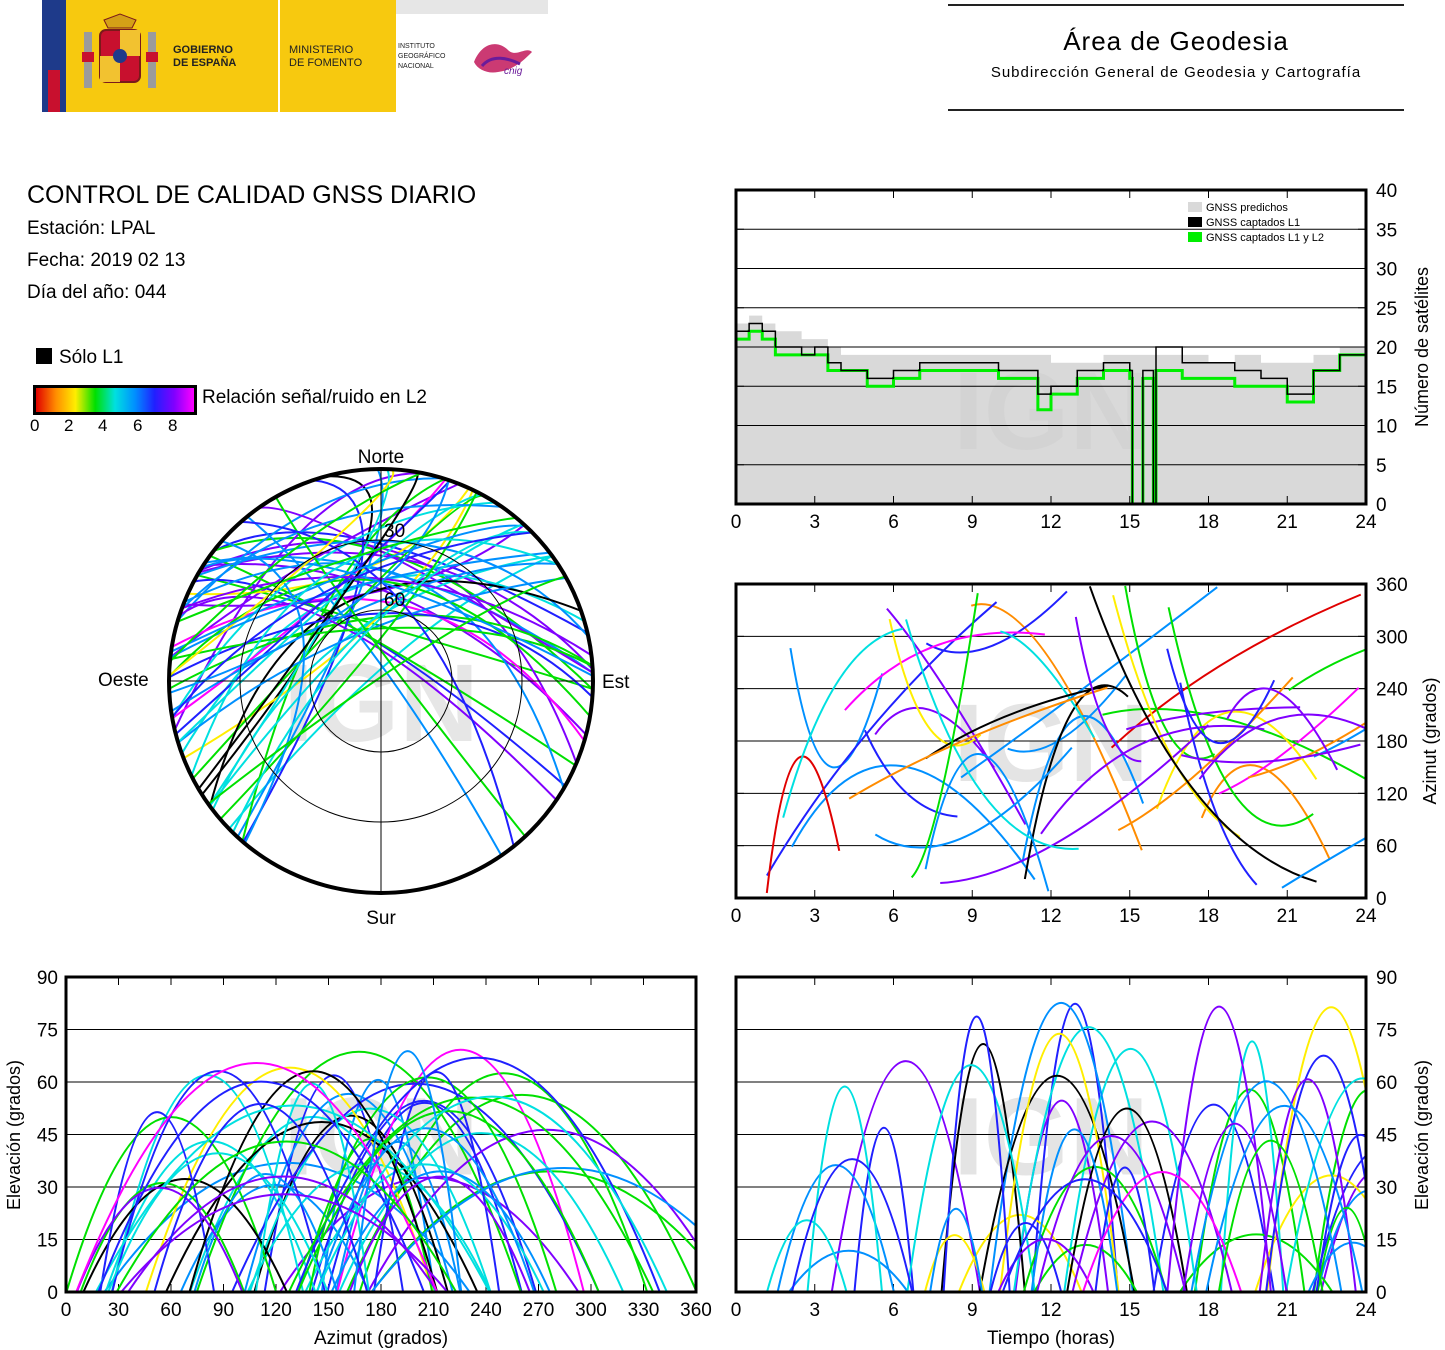  Describe the element at coordinates (1386, 191) in the screenshot. I see `y-tick-label: 40` at that location.